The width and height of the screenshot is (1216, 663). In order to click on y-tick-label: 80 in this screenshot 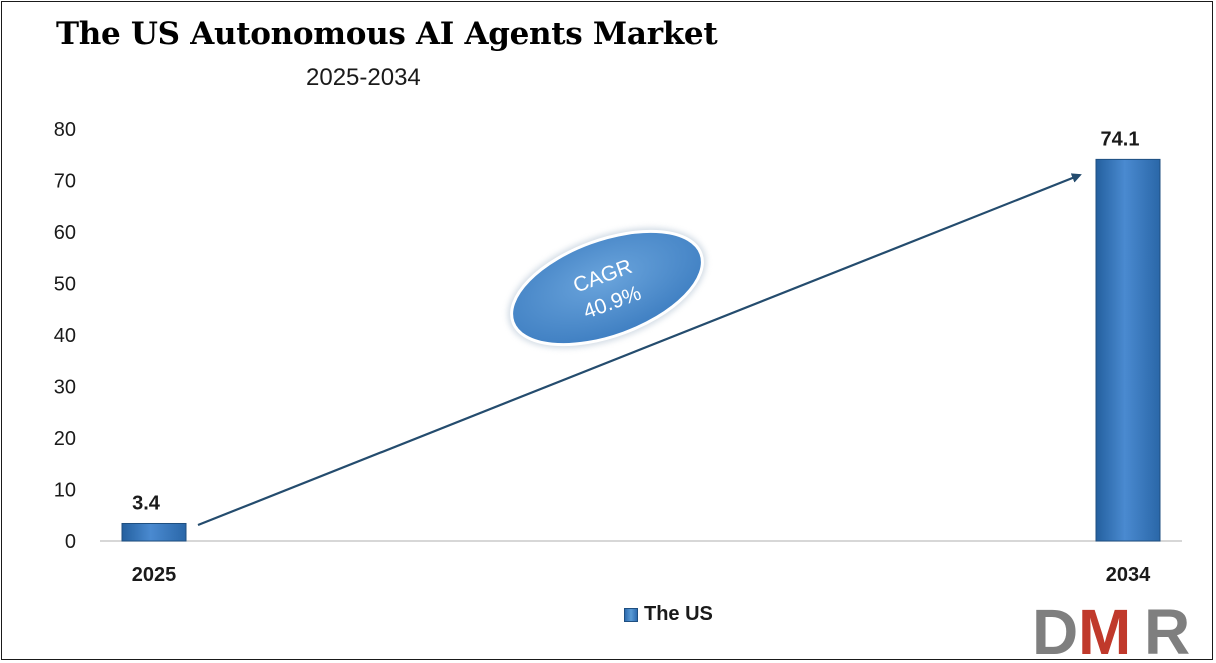, I will do `click(65, 130)`.